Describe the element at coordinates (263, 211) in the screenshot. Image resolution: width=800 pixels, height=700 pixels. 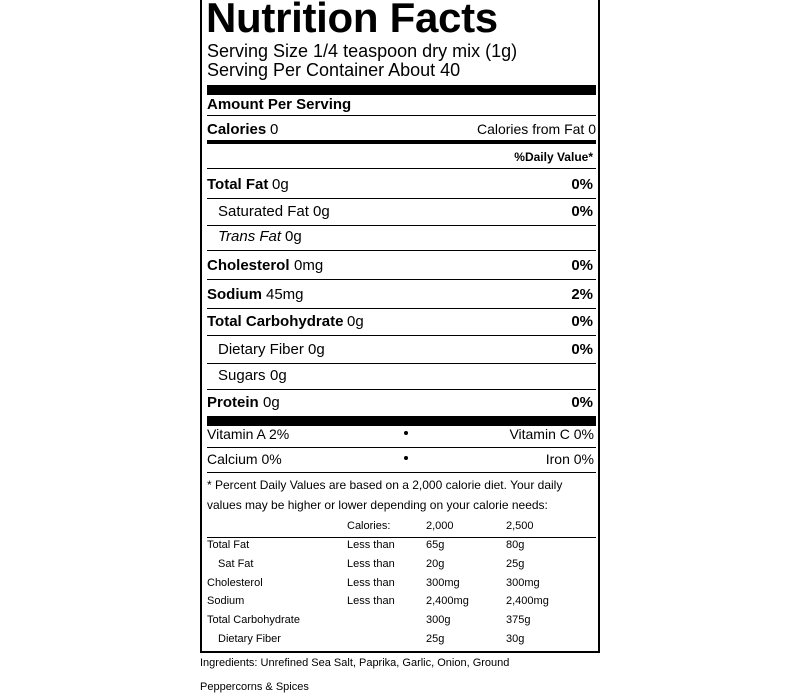
I see `nutrient-label: Saturated Fat` at that location.